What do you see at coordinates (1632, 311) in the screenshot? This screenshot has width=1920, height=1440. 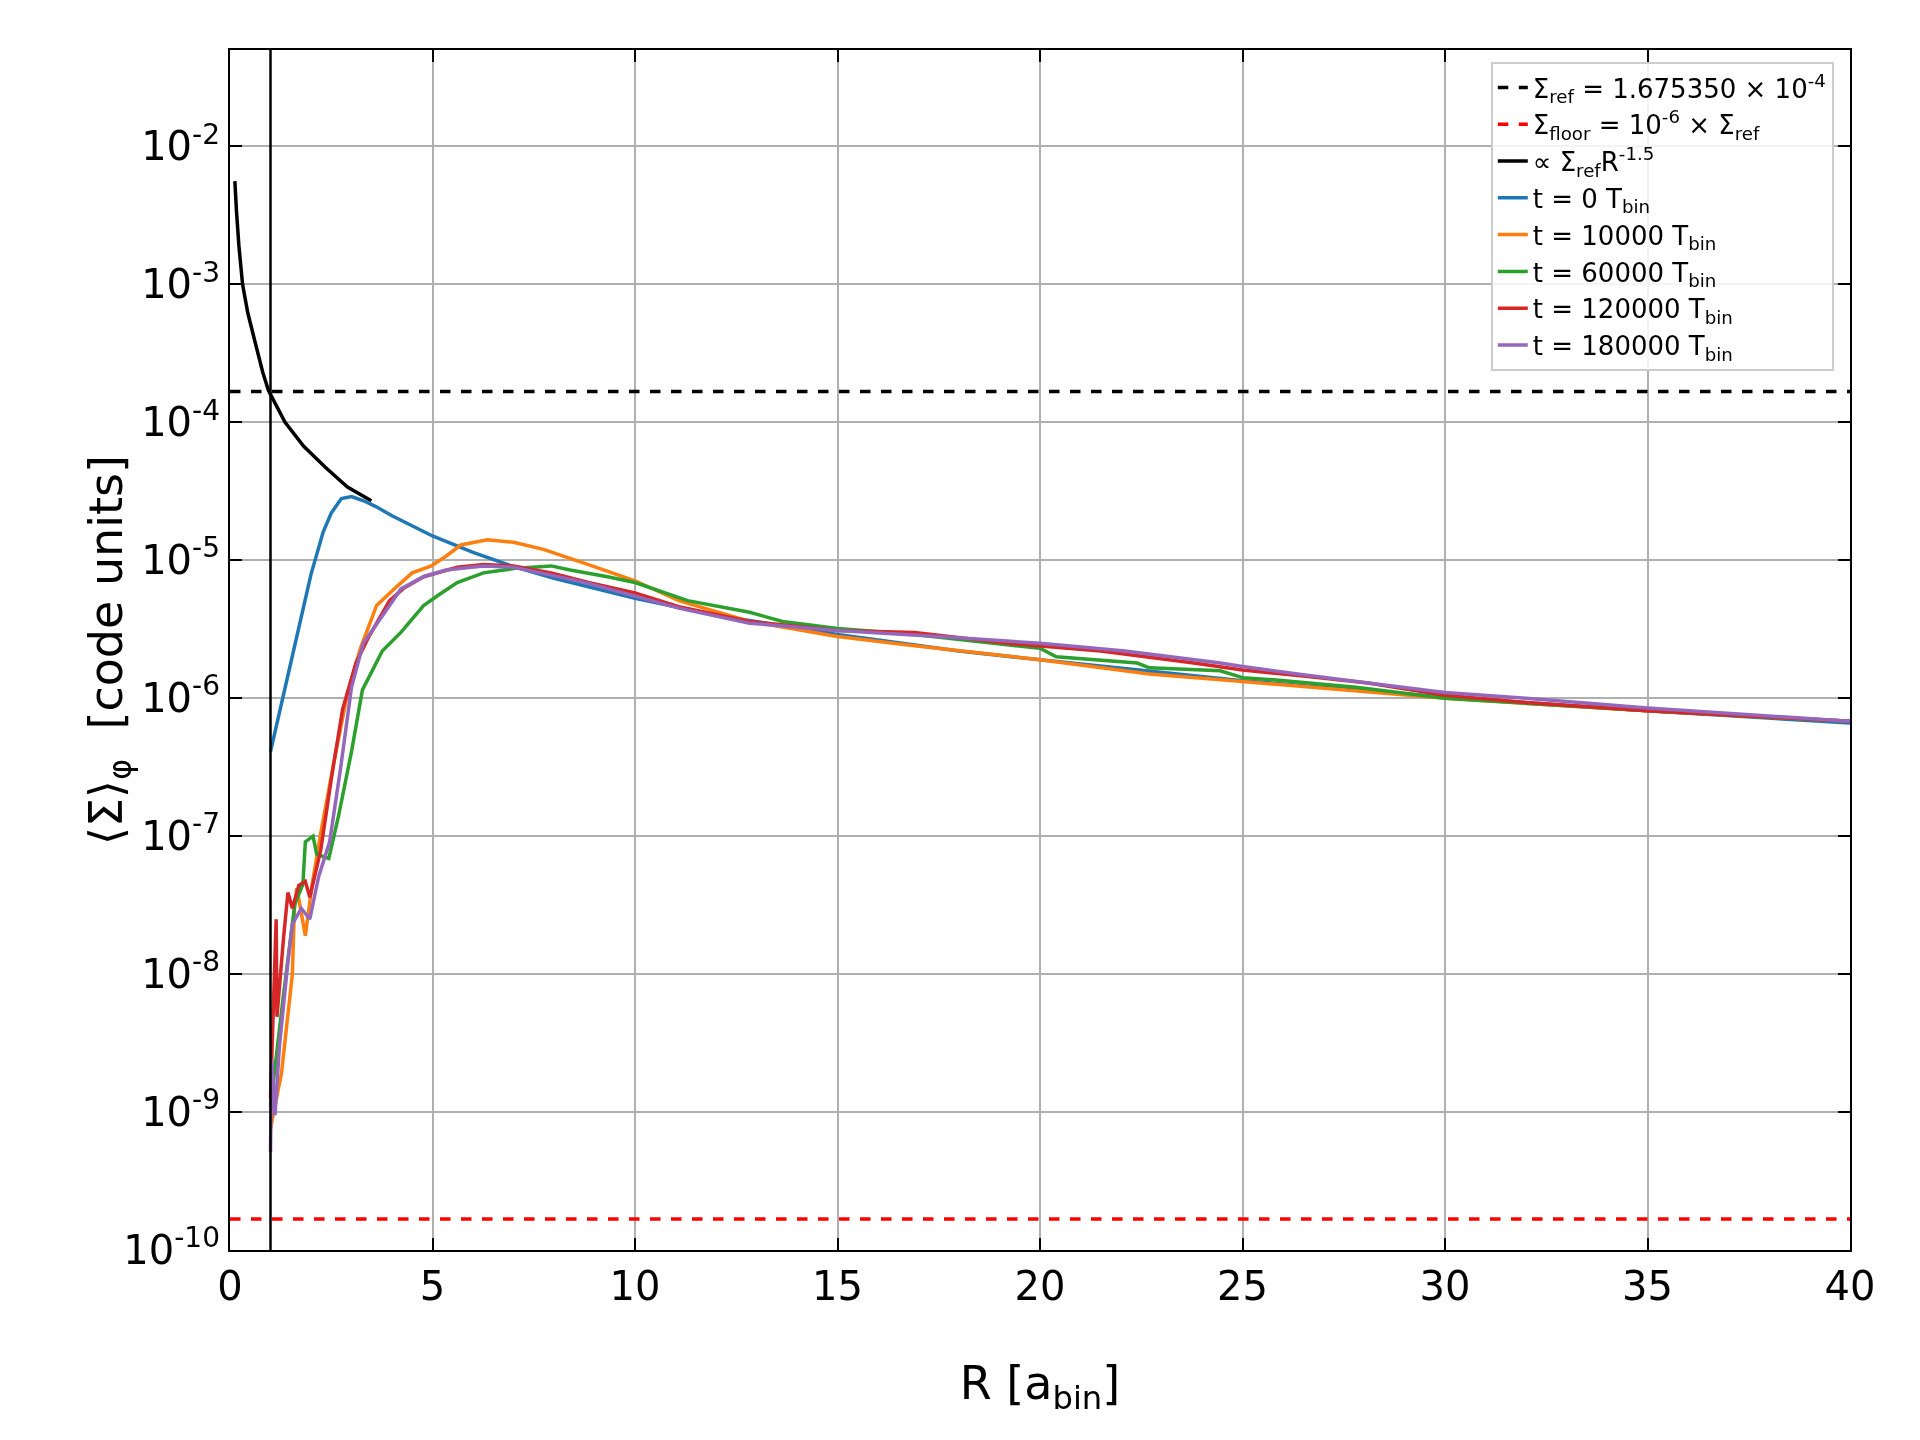 I see `legend-label: t = 120000 T$_{bin}$` at bounding box center [1632, 311].